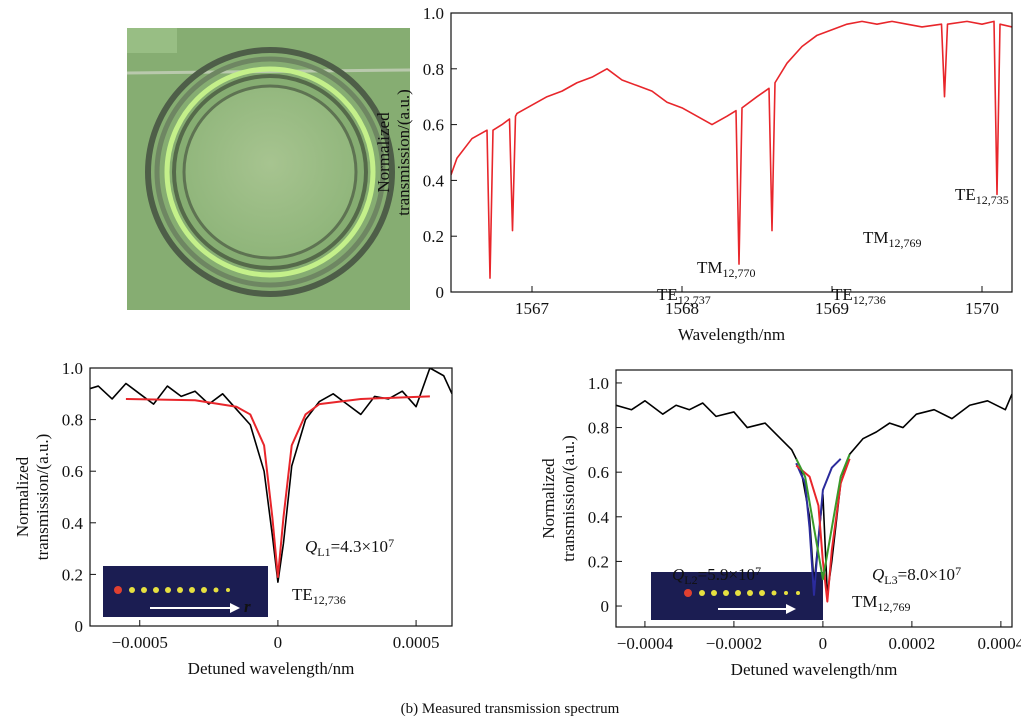  I want to click on x-tick-label: −0.0002, so click(734, 643).